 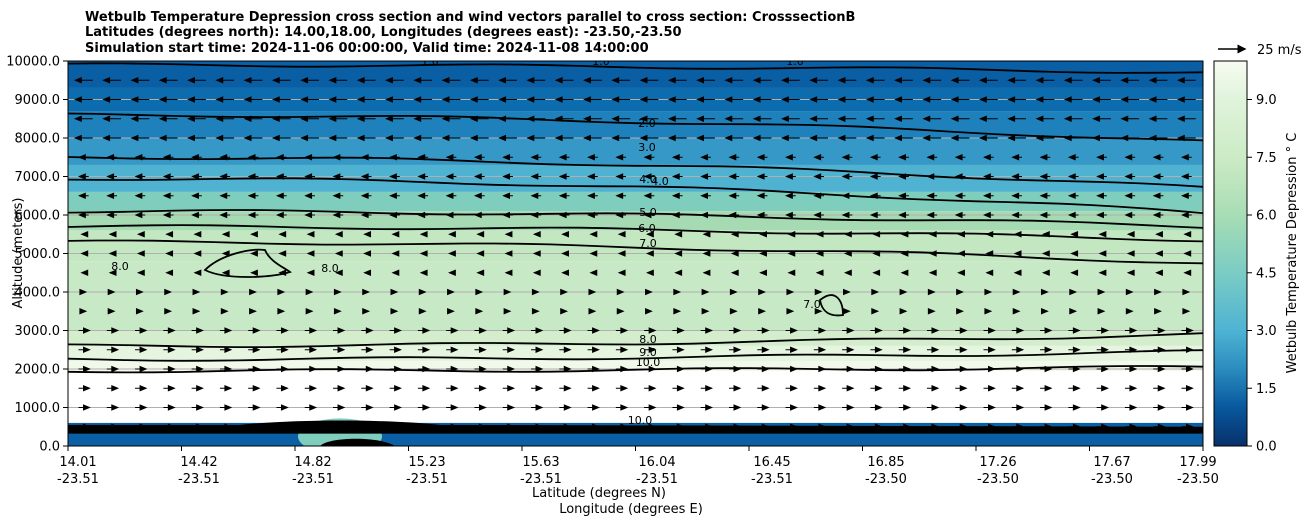 I want to click on contour-label-12: 7.0, so click(x=812, y=304).